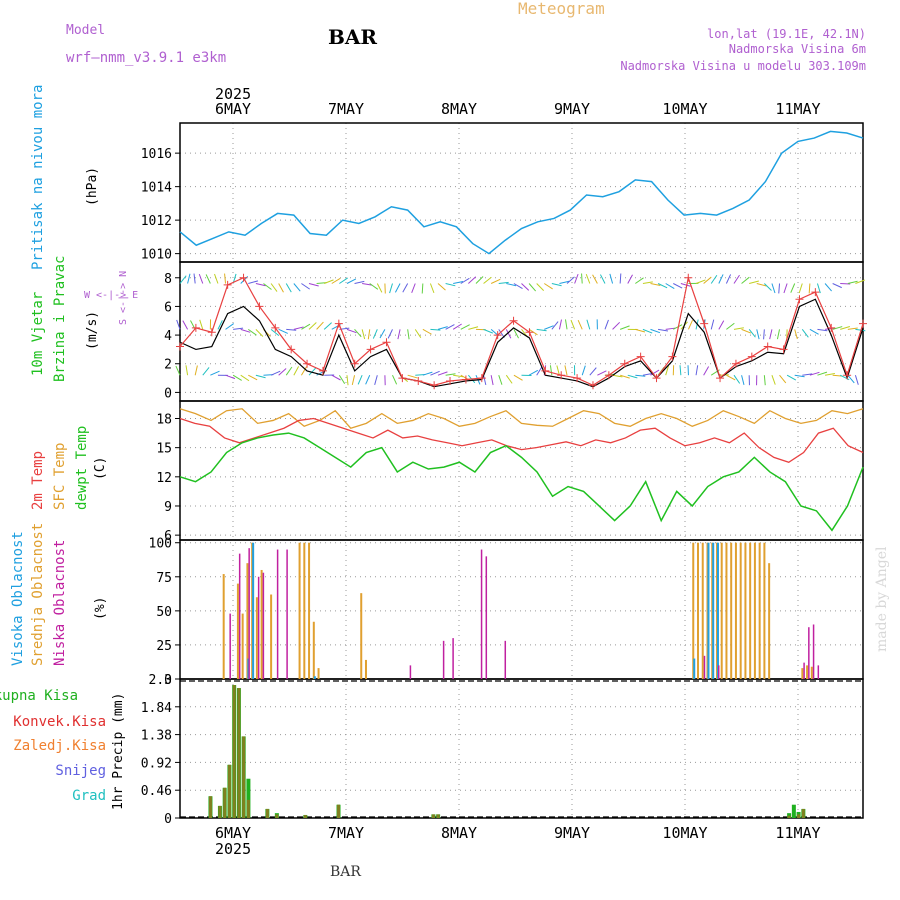  Describe the element at coordinates (459, 109) in the screenshot. I see `day-label-top: 8MAY` at that location.